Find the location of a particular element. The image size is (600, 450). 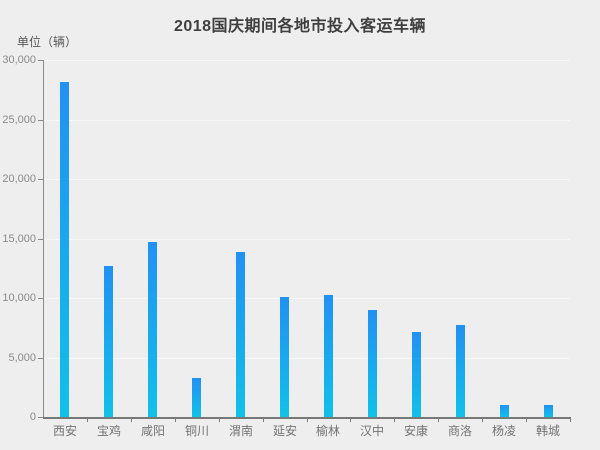

x-axis-category-label: 商洛 is located at coordinates (459, 431).